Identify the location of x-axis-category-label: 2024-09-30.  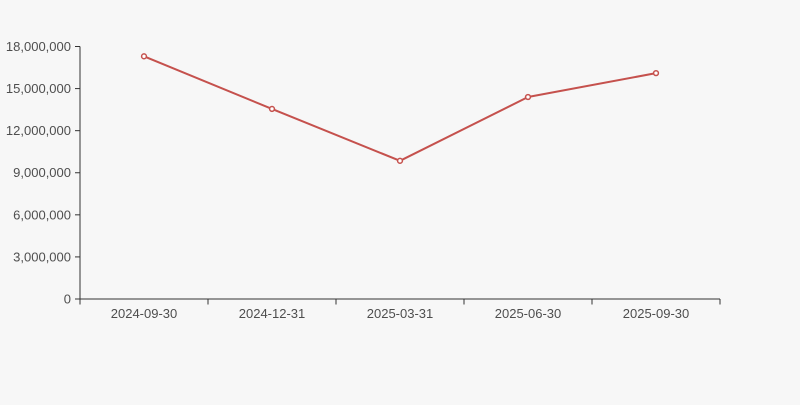
(144, 313).